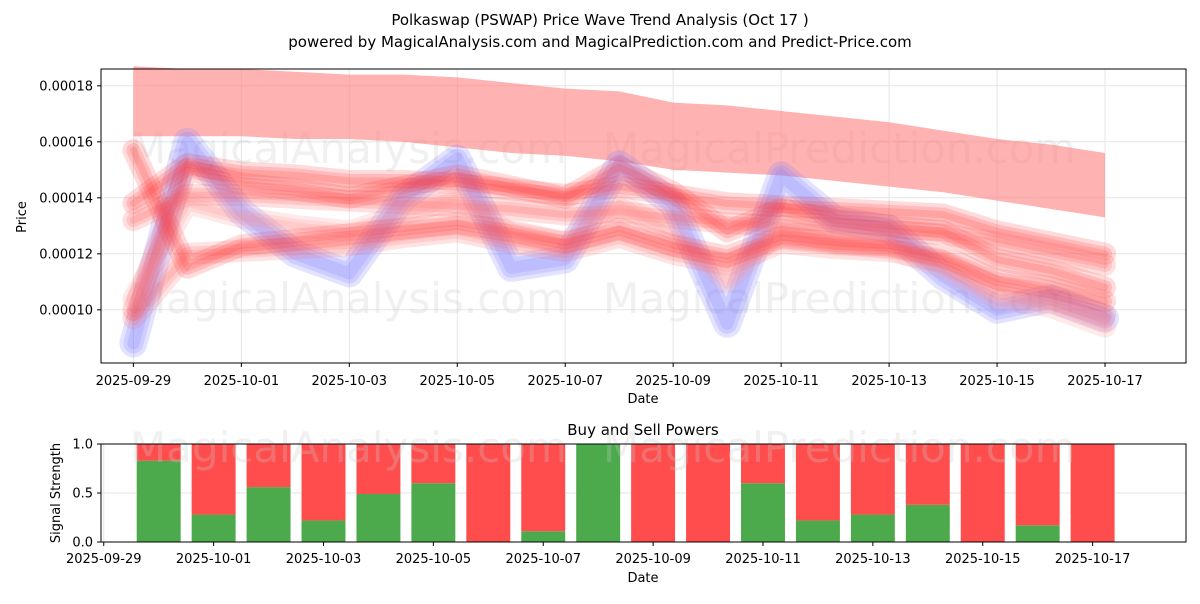  What do you see at coordinates (66, 198) in the screenshot?
I see `price-y-tick-label: 0.00014` at bounding box center [66, 198].